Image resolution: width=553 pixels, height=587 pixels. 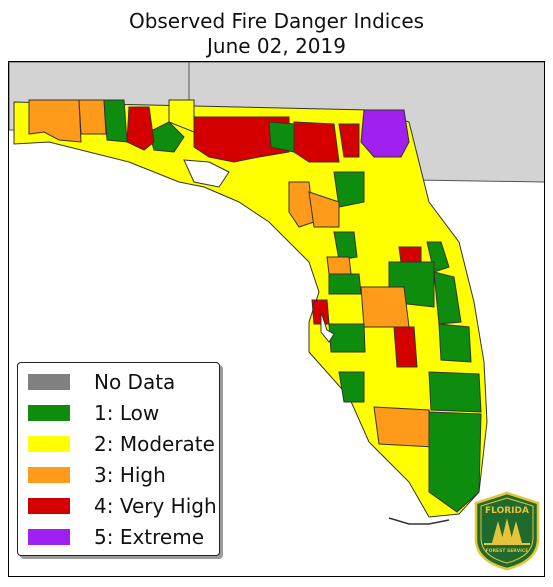 I want to click on legend-item-no-data: No Data, so click(x=101, y=382).